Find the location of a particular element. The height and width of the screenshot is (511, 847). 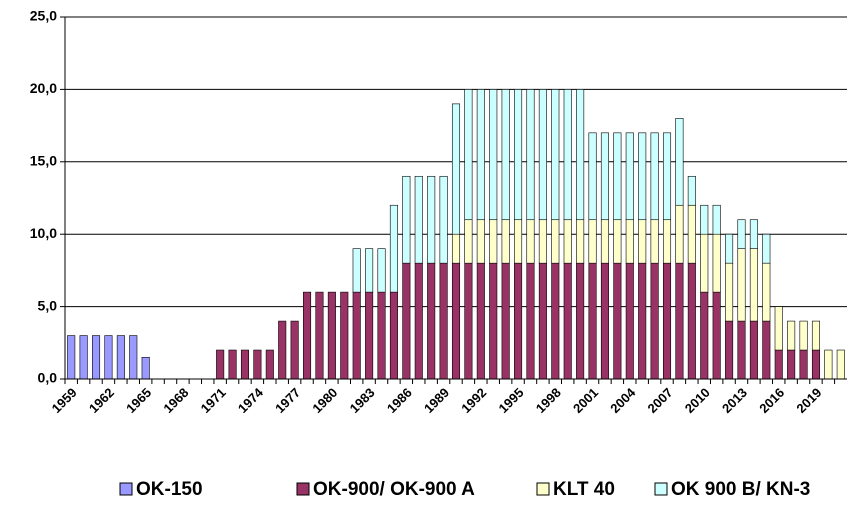

x-tick-label: 1986 is located at coordinates (399, 400).